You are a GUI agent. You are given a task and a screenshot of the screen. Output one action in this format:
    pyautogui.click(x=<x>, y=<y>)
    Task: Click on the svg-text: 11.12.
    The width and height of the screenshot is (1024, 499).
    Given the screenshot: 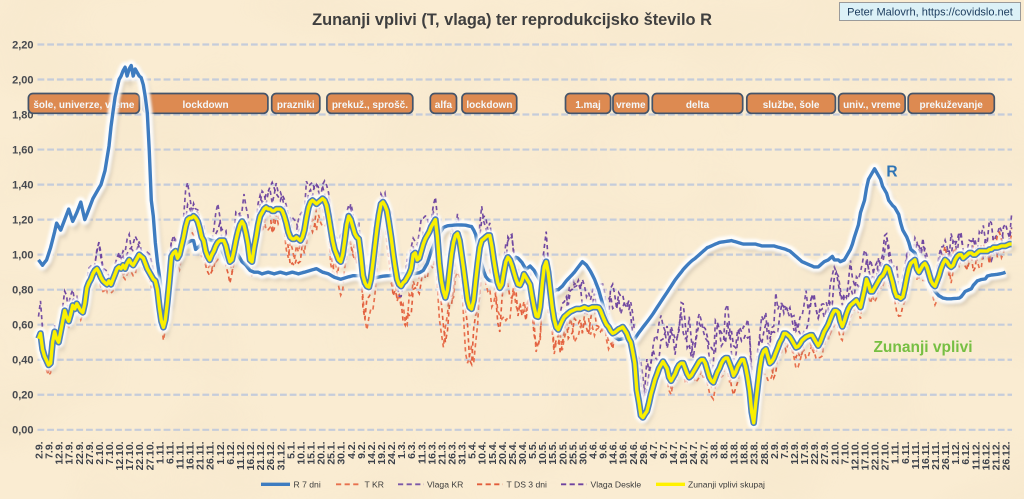 What is the action you would take?
    pyautogui.click(x=241, y=455)
    